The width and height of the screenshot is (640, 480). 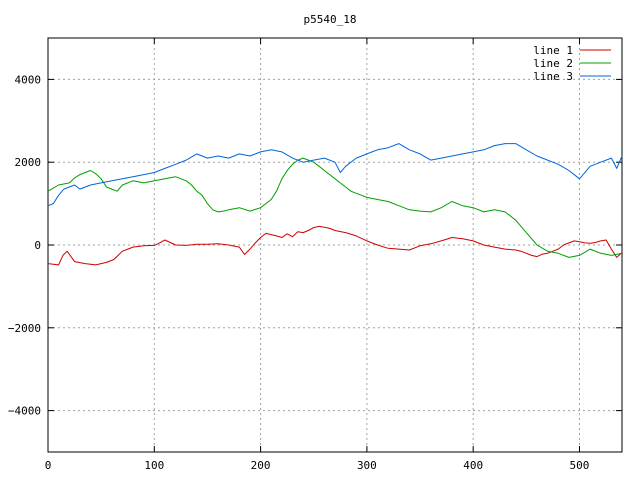 I want to click on x-tick-label: 500, so click(x=580, y=465).